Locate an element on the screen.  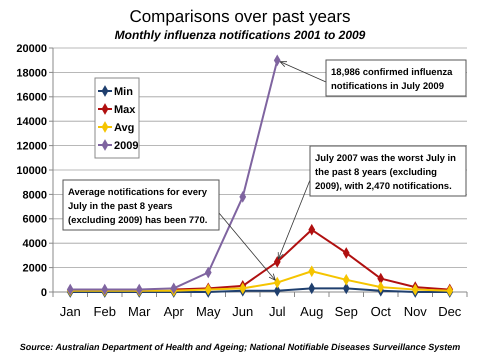
x-tick-label: Jun is located at coordinates (243, 311).